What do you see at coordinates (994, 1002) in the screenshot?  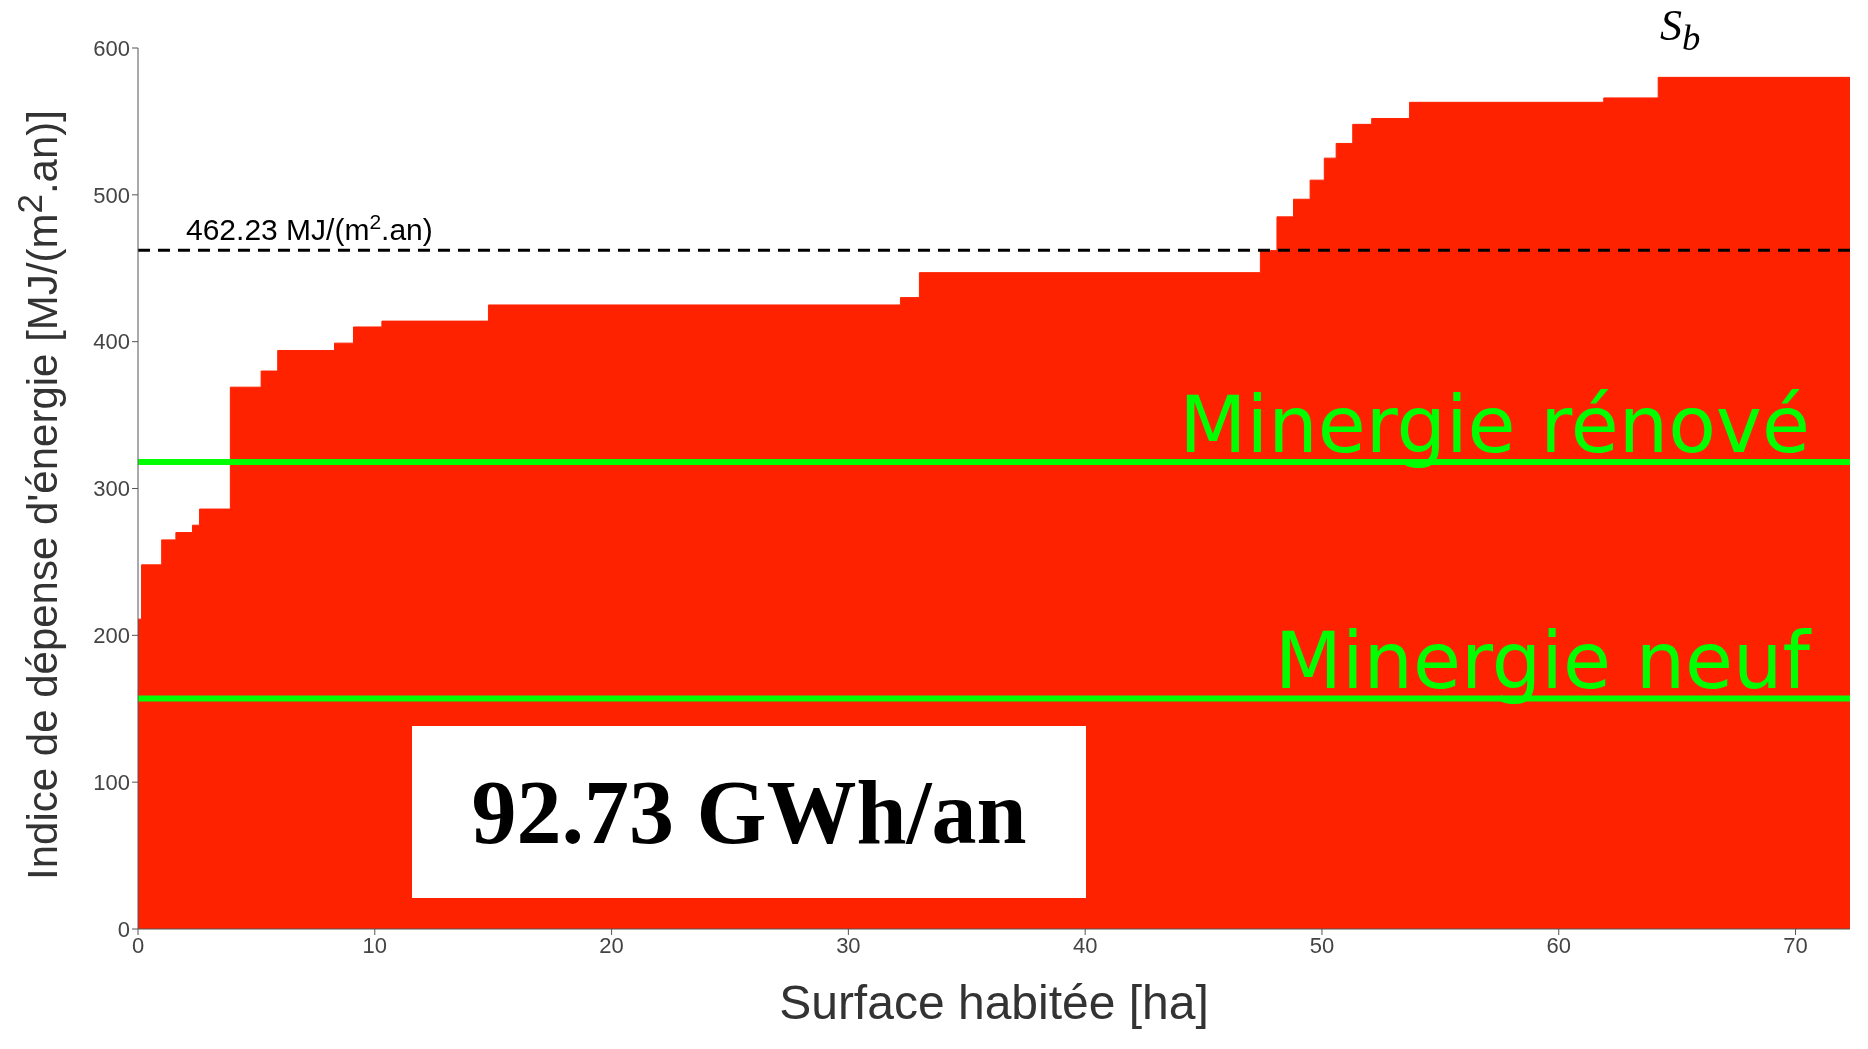 I see `x-axis-title: Surface habitée [ha]` at bounding box center [994, 1002].